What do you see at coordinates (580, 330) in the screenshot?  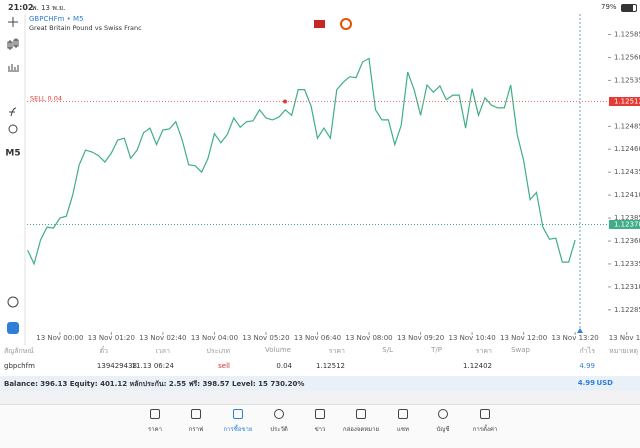 I see `time-marker` at bounding box center [580, 330].